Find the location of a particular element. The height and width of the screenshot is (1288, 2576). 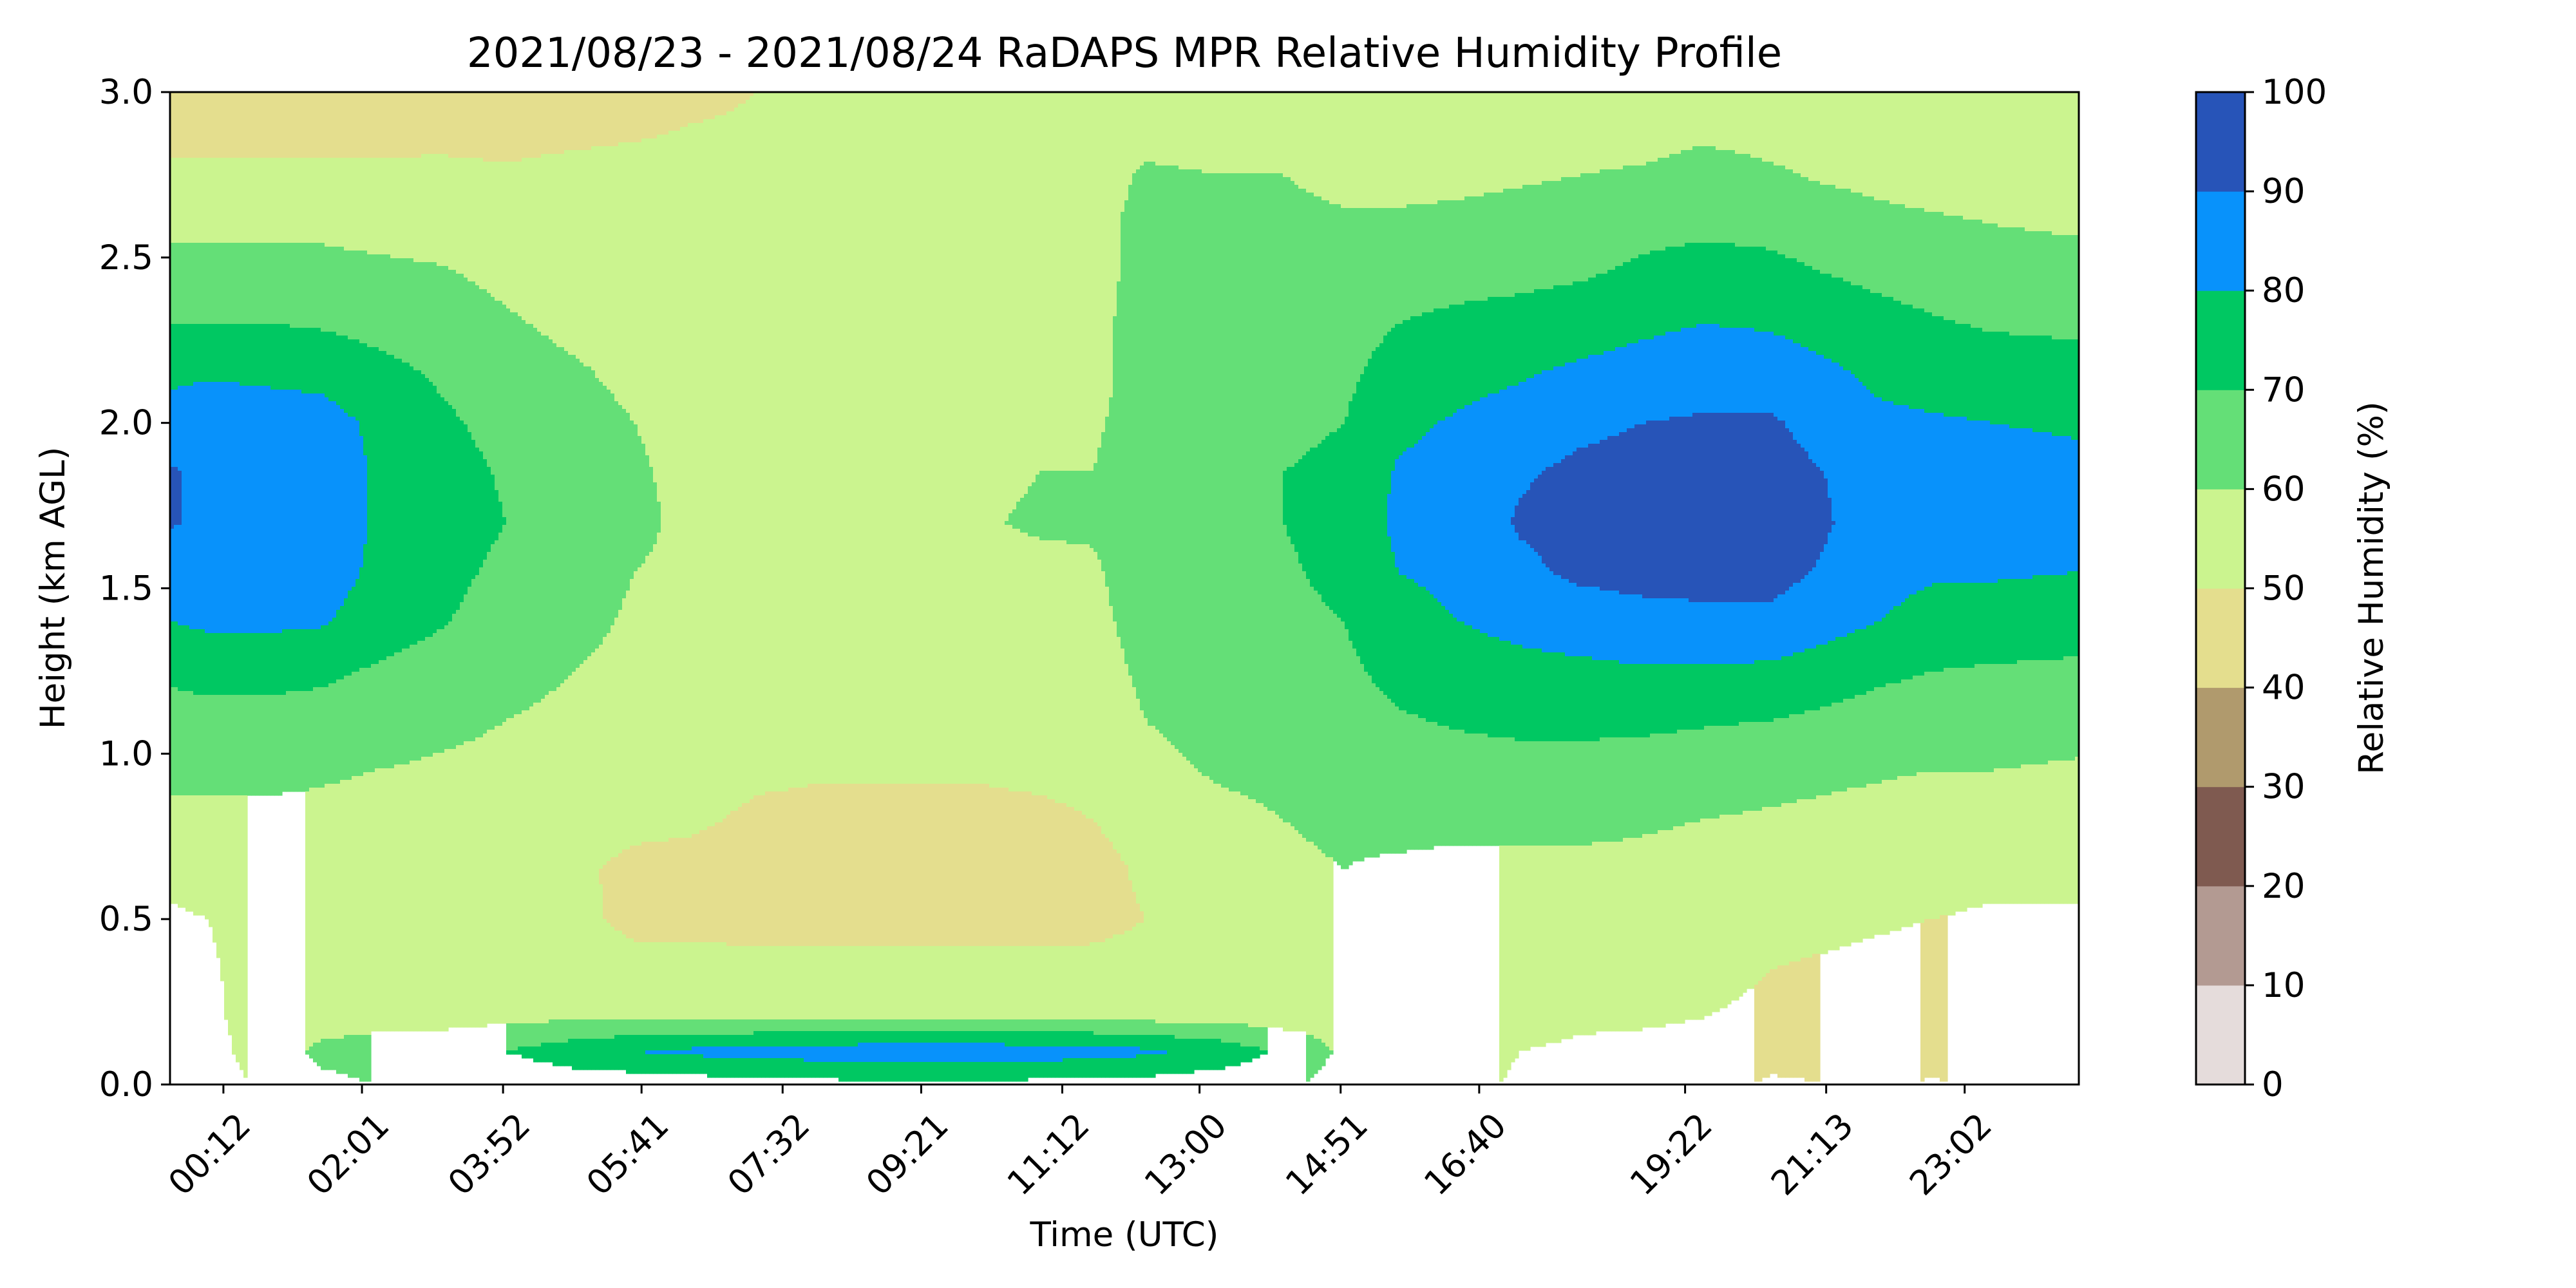

x-tick-label: 00:12 is located at coordinates (209, 1155).